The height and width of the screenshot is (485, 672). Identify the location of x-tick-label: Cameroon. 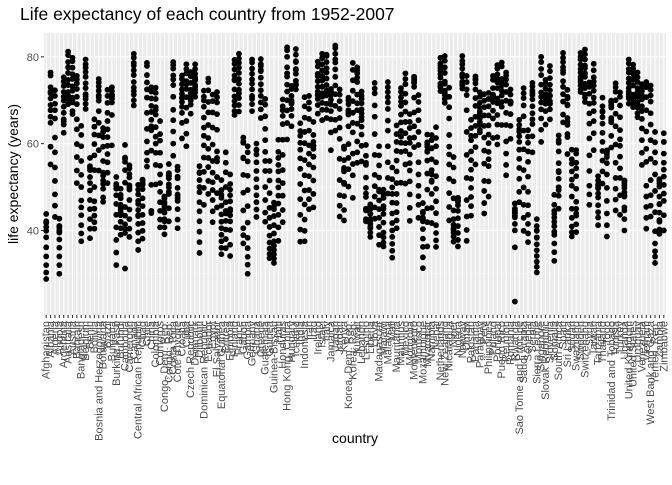
(130, 346).